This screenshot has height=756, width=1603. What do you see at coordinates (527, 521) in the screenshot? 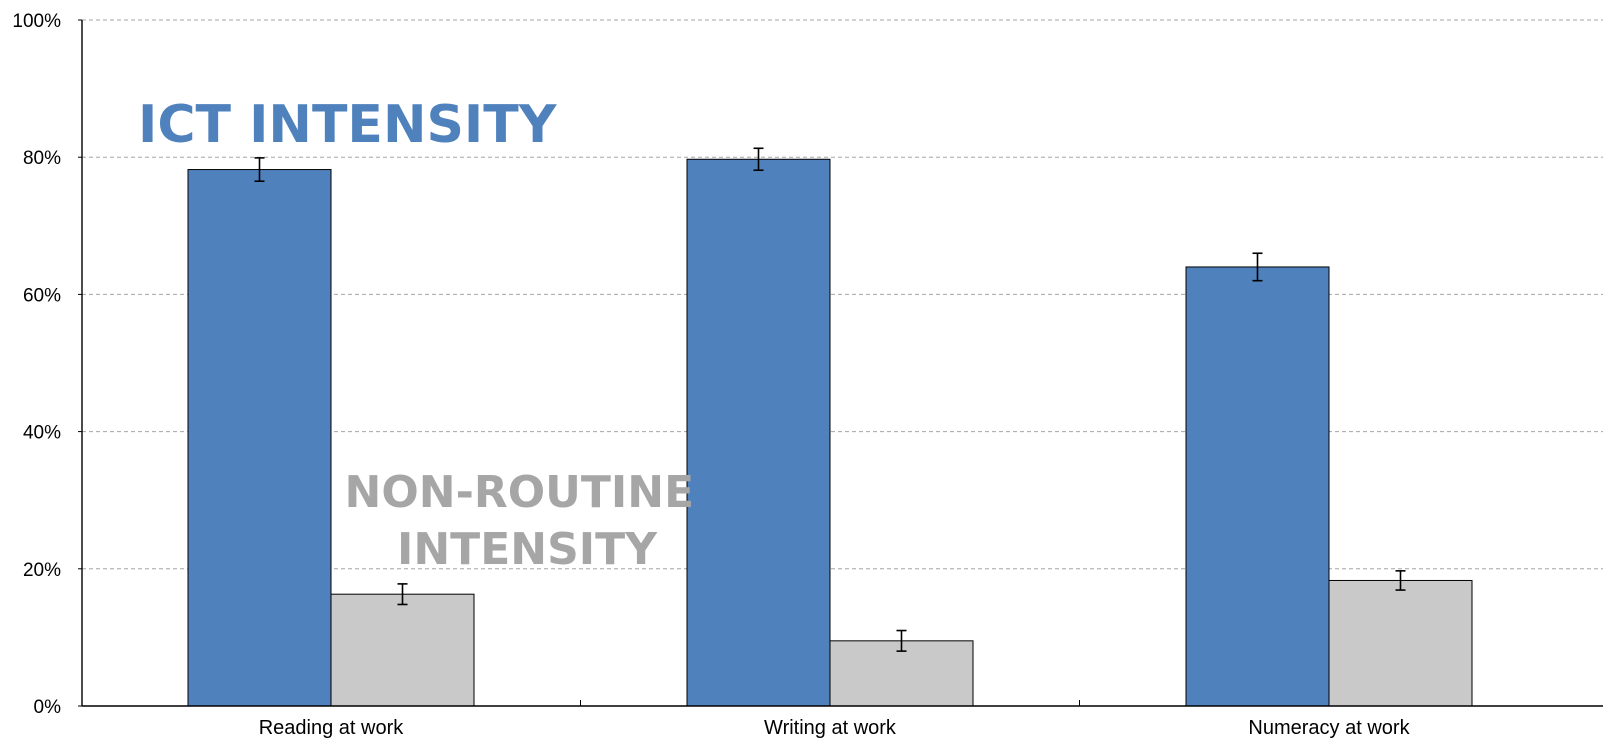
I see `annotation-non-routine-intensity: NON-ROUTINE INTENSITY` at bounding box center [527, 521].